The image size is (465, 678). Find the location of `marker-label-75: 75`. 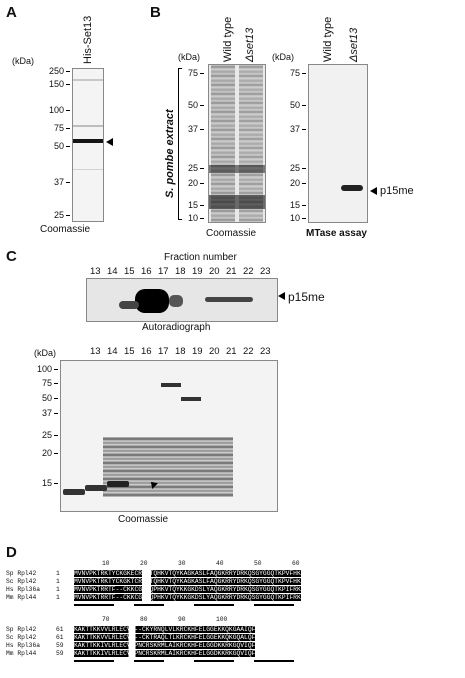

marker-label-75: 75 is located at coordinates (46, 383).